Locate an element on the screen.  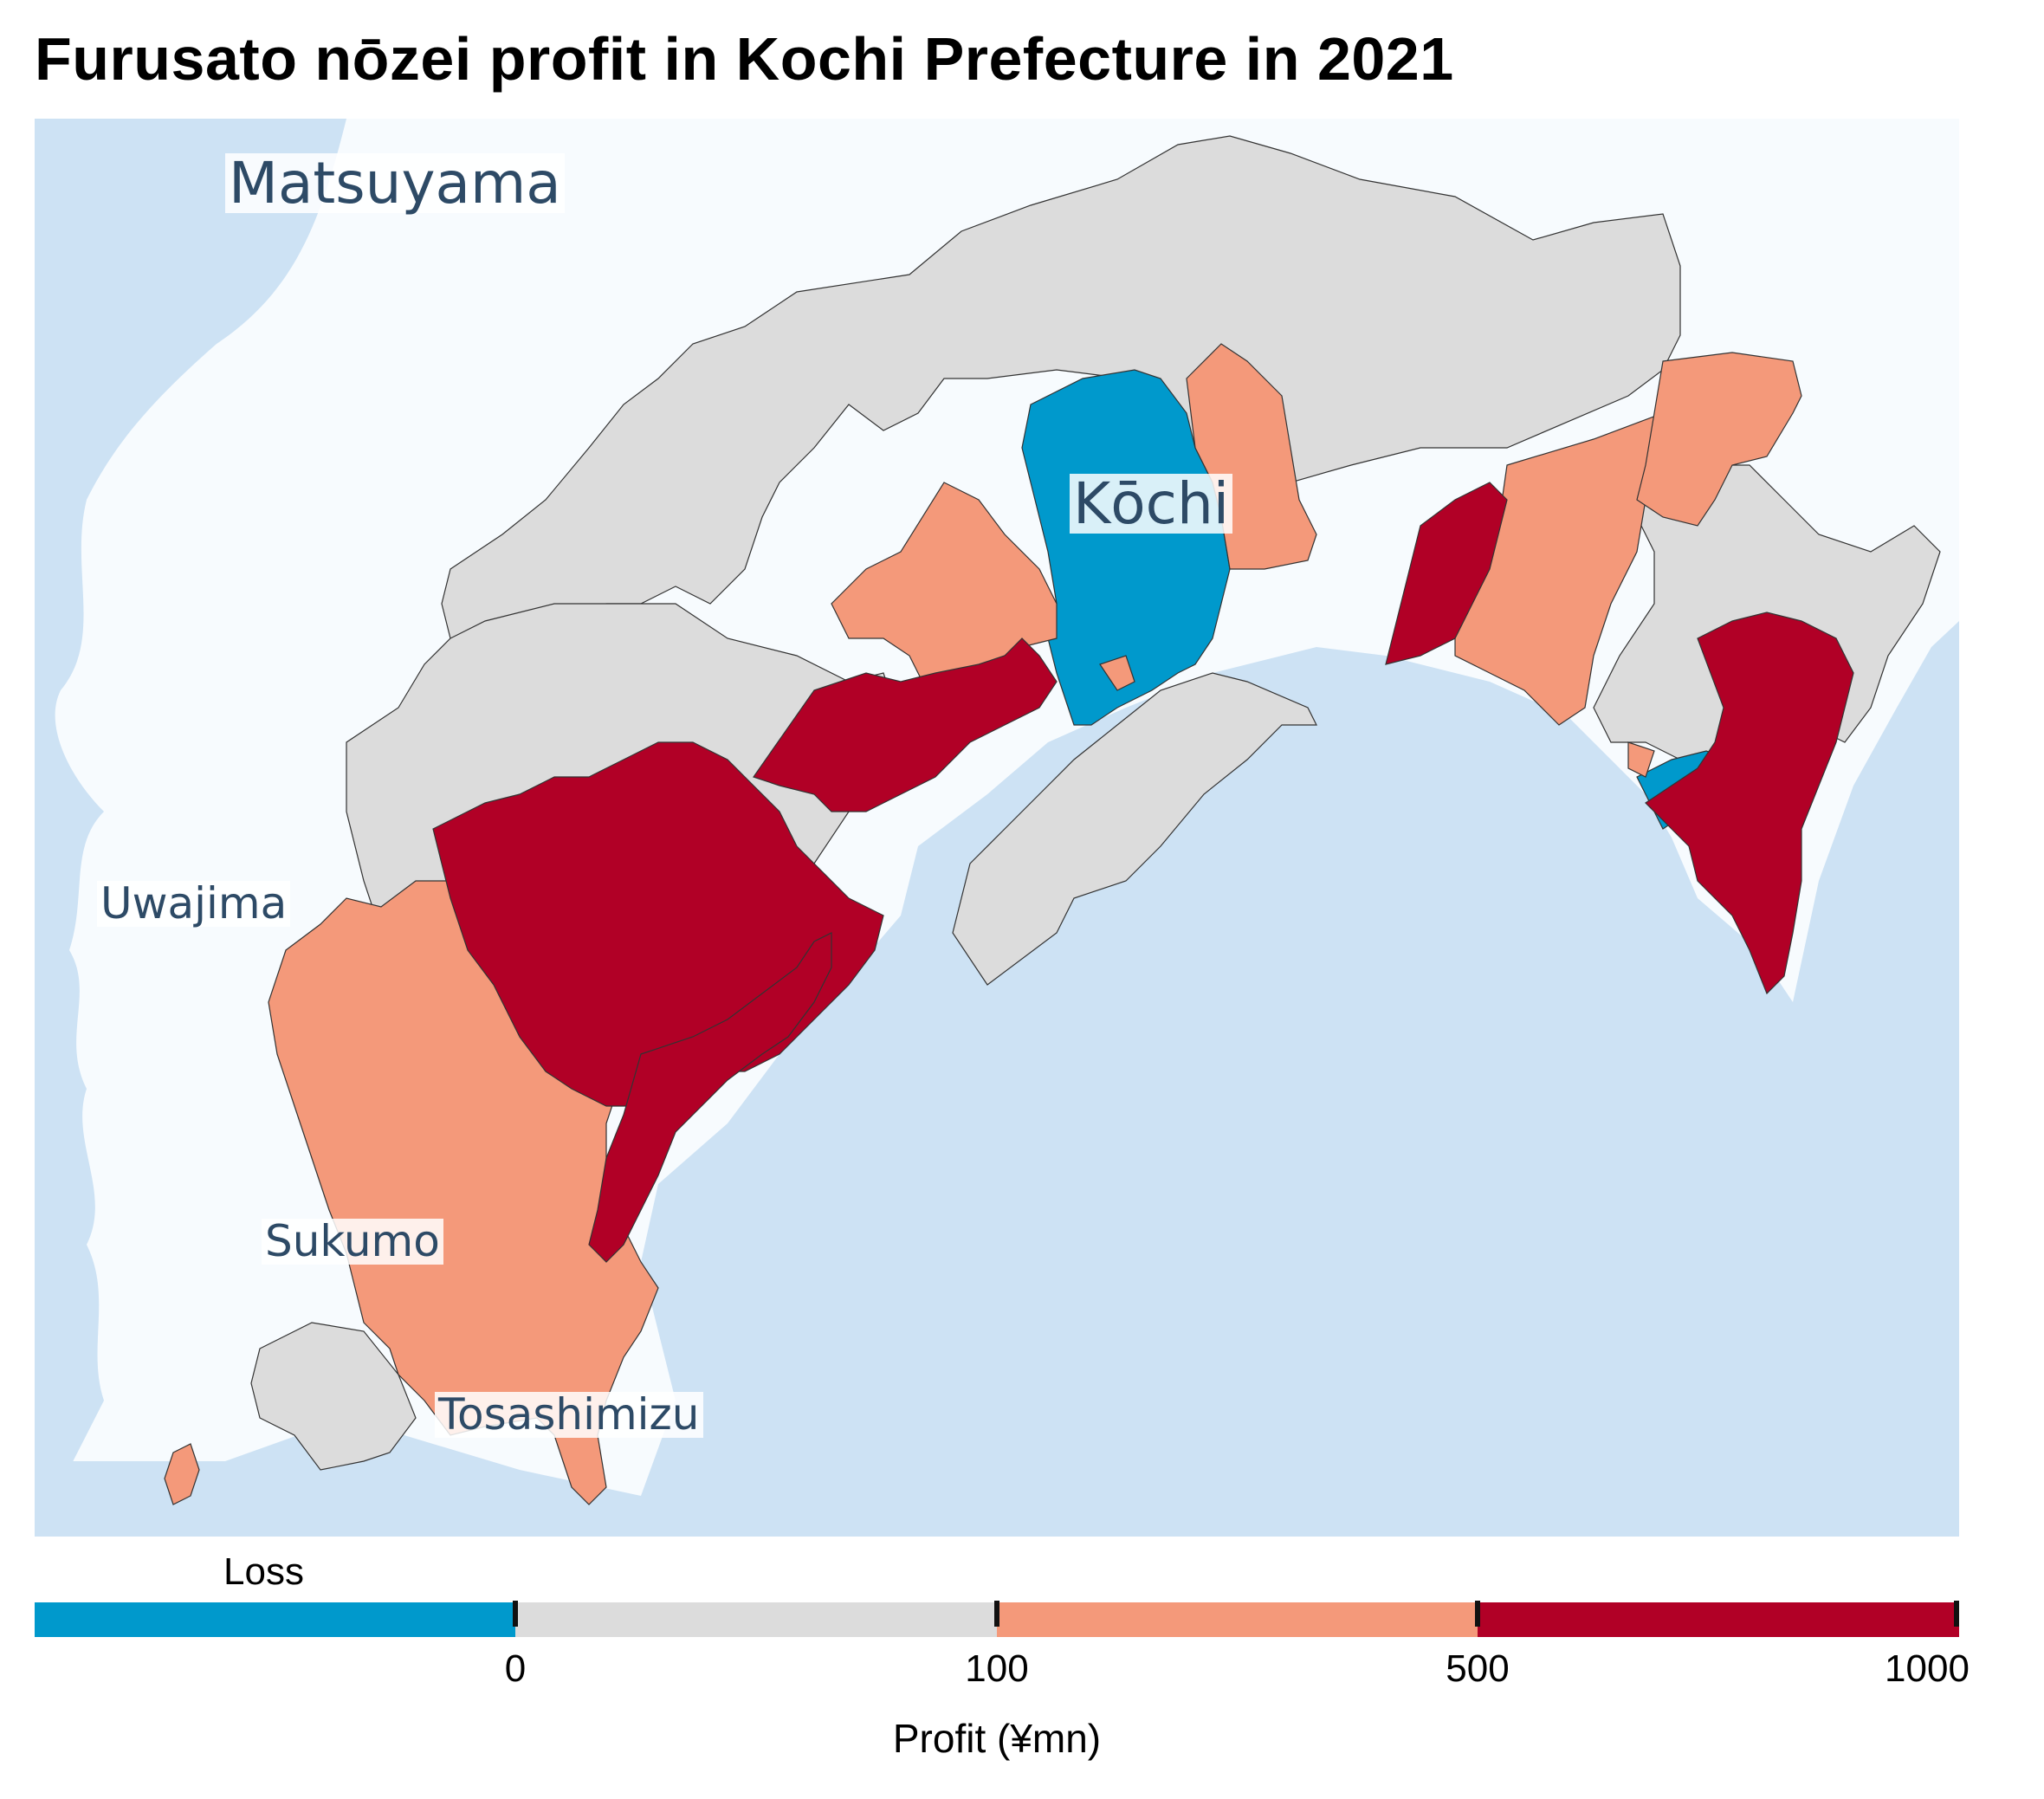
west-sea is located at coordinates (190, 828).